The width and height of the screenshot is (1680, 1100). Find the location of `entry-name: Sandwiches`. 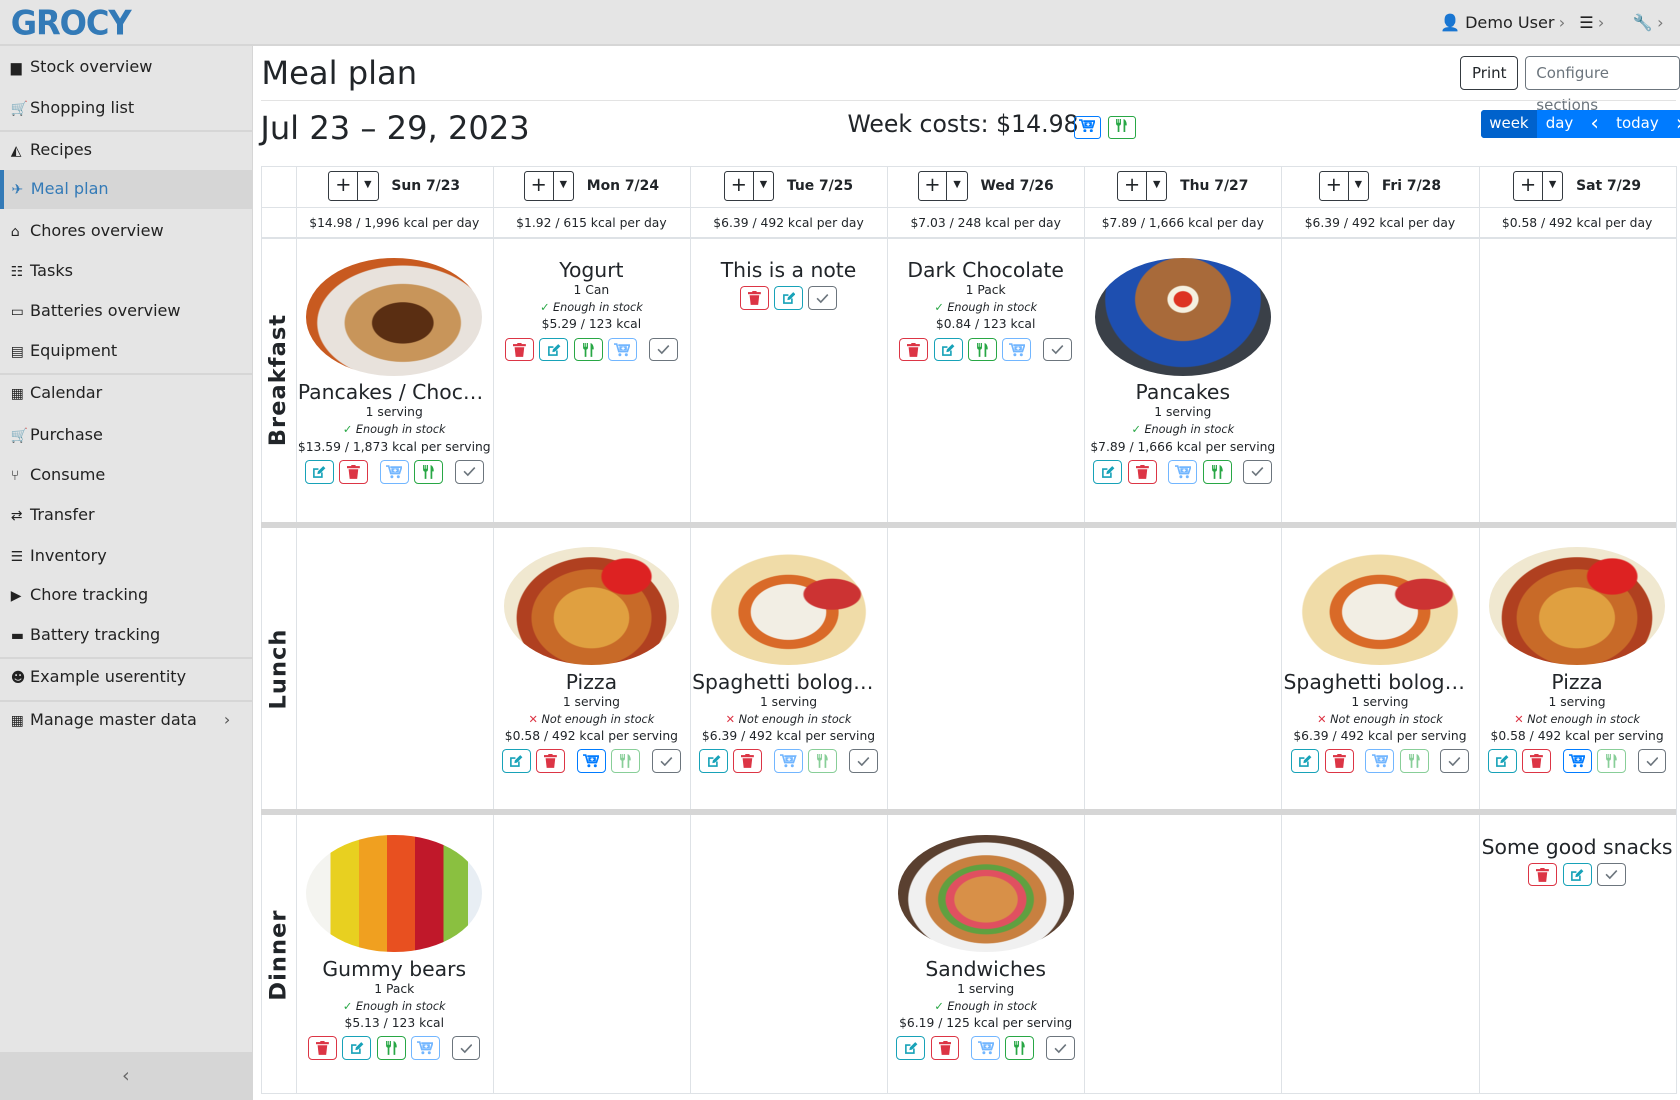

entry-name: Sandwiches is located at coordinates (985, 968).